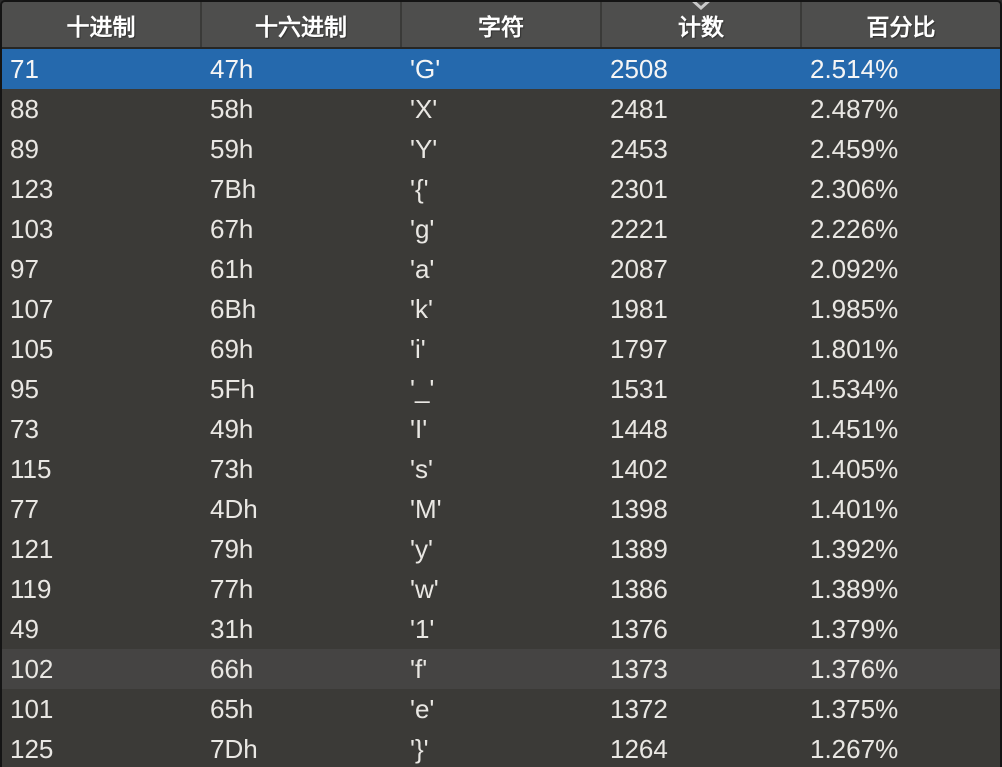  What do you see at coordinates (32, 189) in the screenshot?
I see `cell-decimal: 123` at bounding box center [32, 189].